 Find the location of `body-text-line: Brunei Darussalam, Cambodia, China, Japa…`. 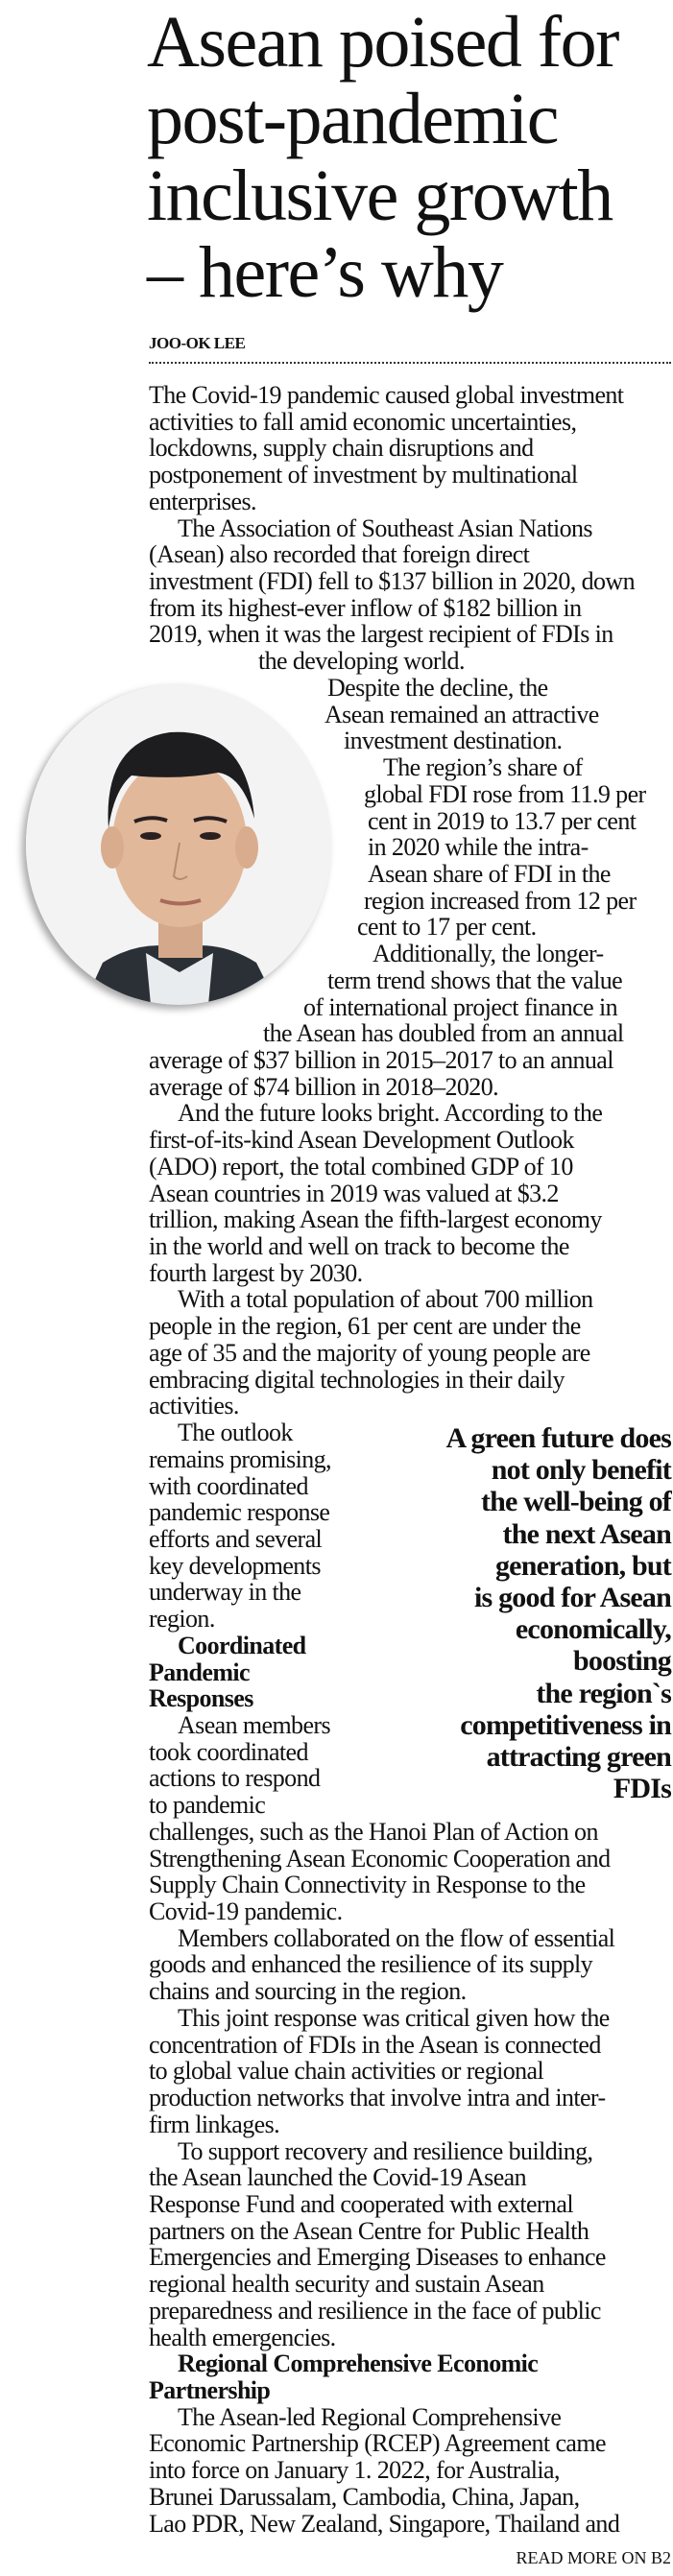

body-text-line: Brunei Darussalam, Cambodia, China, Japa… is located at coordinates (365, 2496).